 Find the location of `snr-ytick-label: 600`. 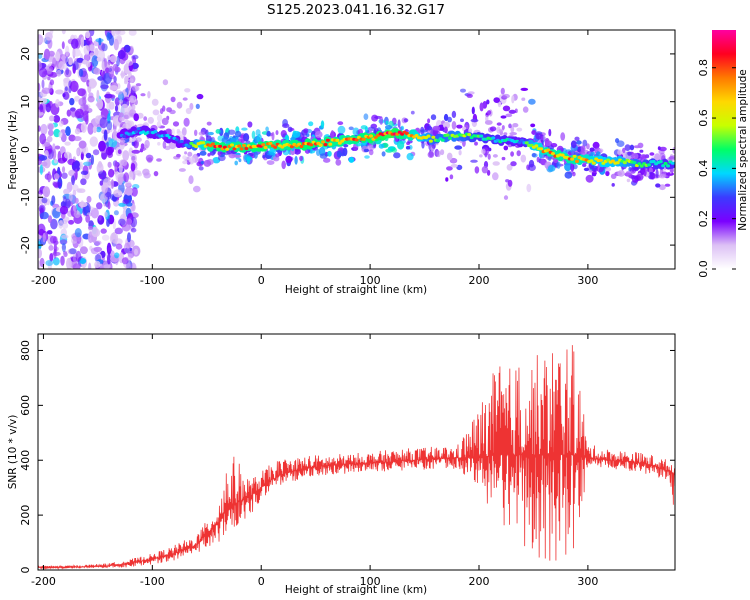

snr-ytick-label: 600 is located at coordinates (25, 405).